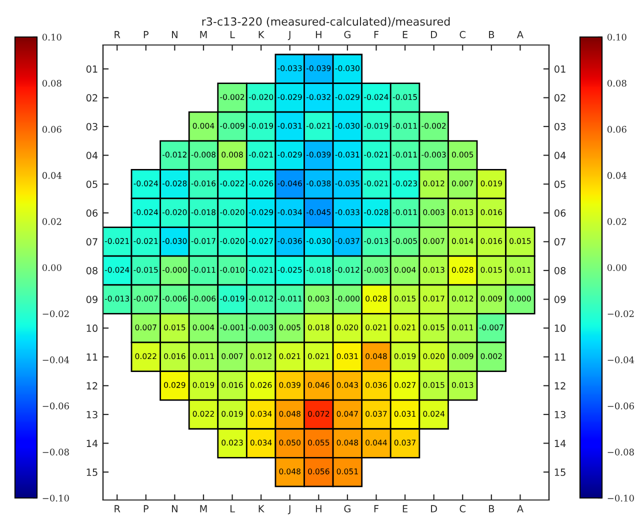 The image size is (641, 515). What do you see at coordinates (319, 508) in the screenshot?
I see `category-label: H` at bounding box center [319, 508].